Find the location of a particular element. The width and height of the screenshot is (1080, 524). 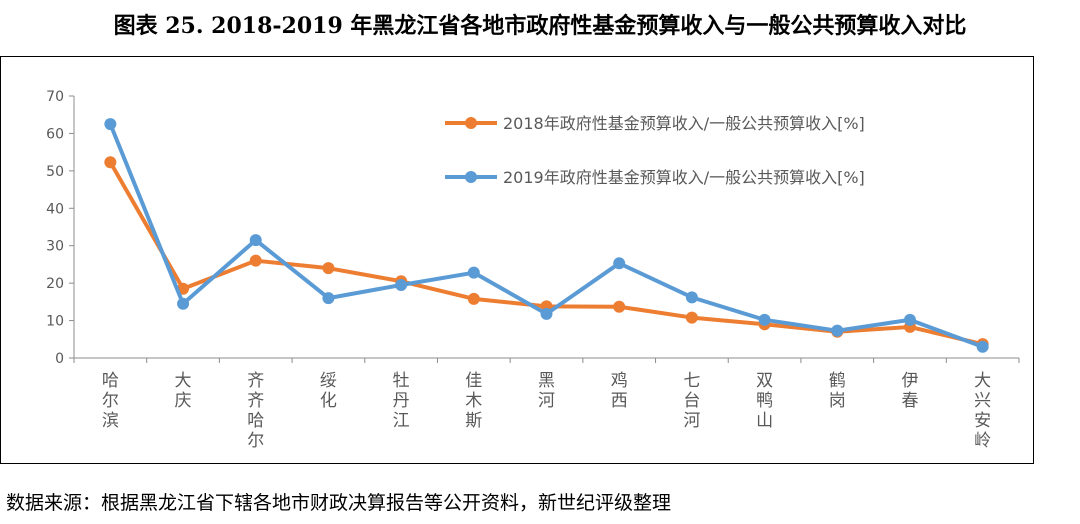

x-tick-label: 牡丹江 is located at coordinates (401, 401).